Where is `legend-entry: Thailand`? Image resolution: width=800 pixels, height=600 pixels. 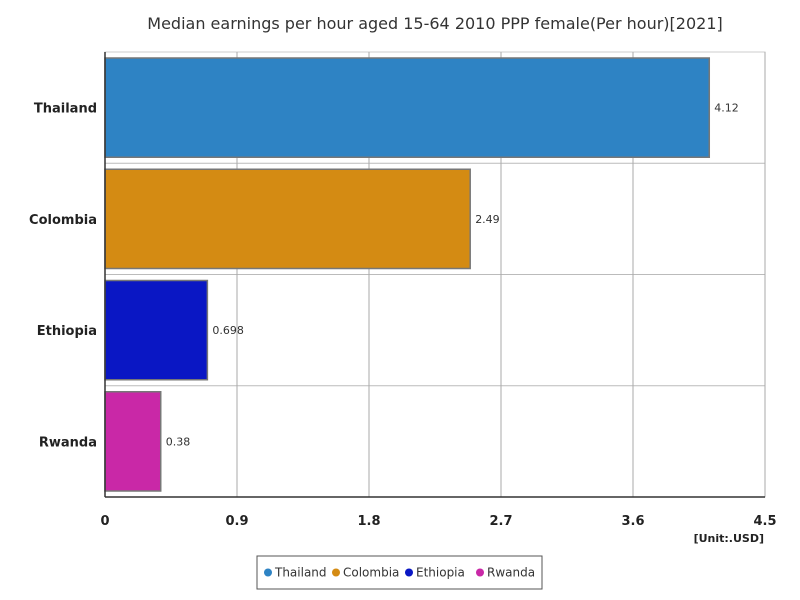
legend-entry: Thailand is located at coordinates (300, 573).